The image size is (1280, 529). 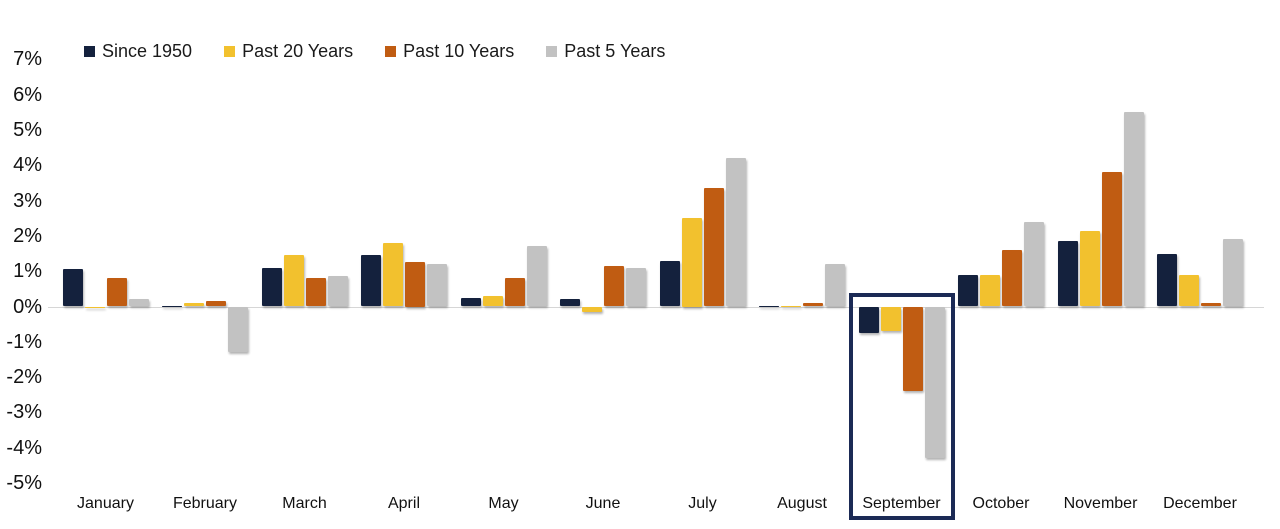 I want to click on y-axis-tick-label: -3%, so click(x=24, y=412).